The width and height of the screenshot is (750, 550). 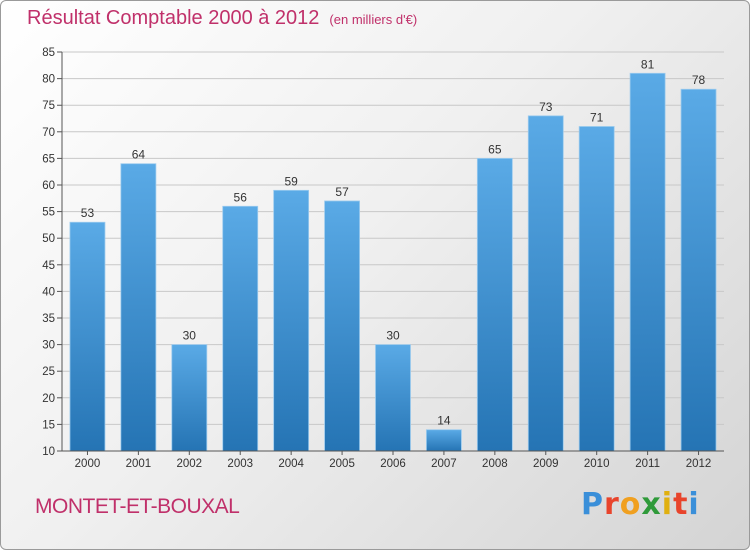 What do you see at coordinates (393, 464) in the screenshot?
I see `x-tick-label: 2006` at bounding box center [393, 464].